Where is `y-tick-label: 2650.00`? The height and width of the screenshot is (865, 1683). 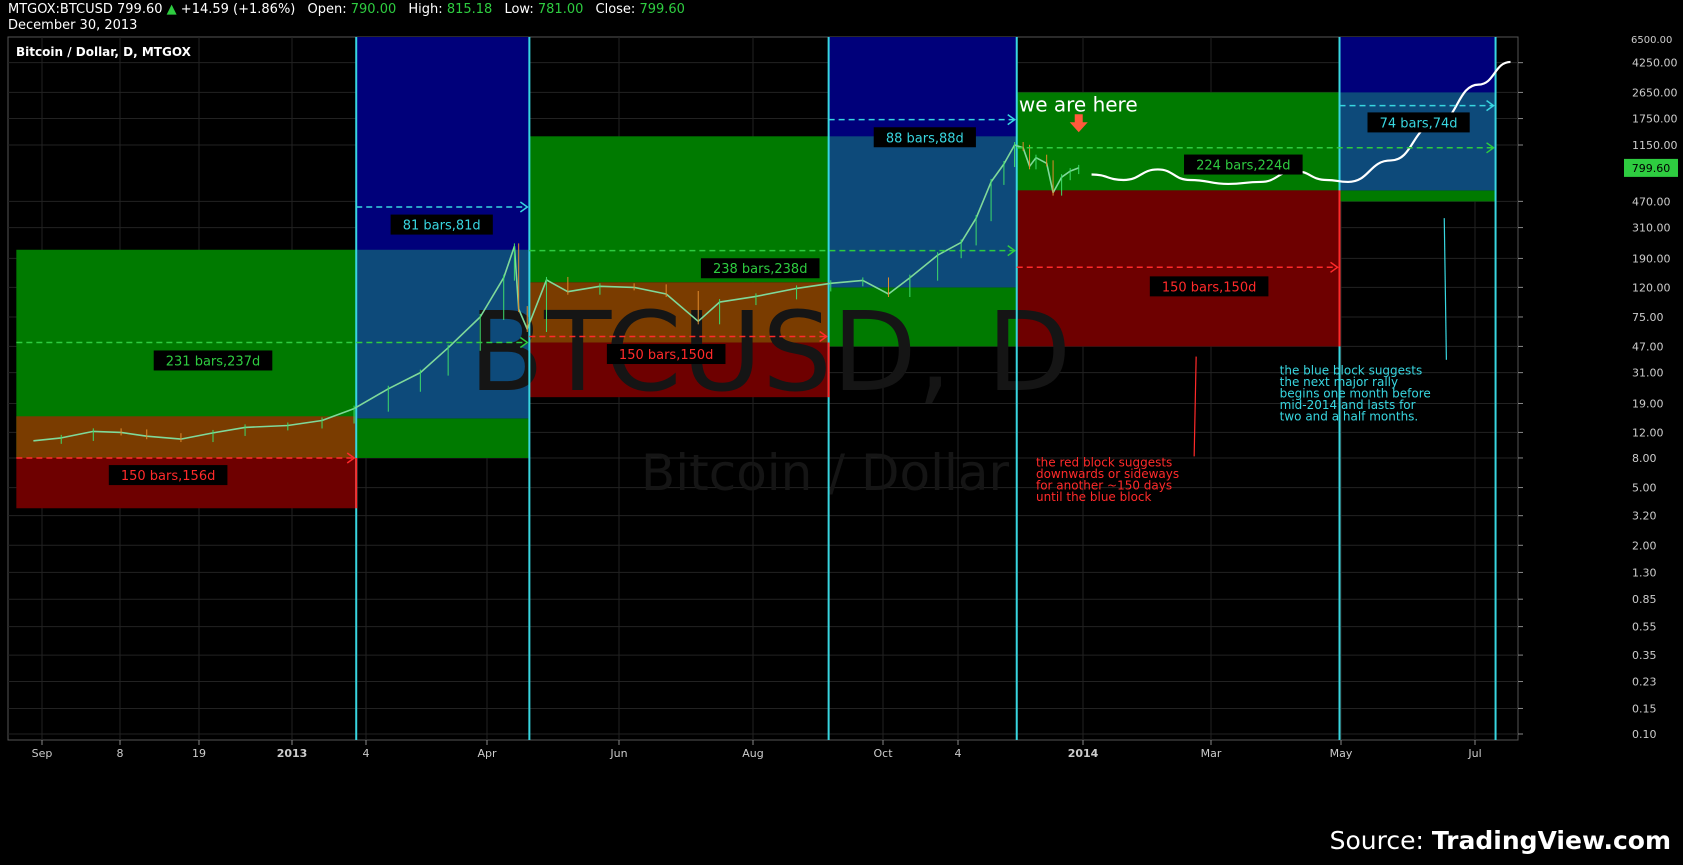 y-tick-label: 2650.00 is located at coordinates (1655, 92).